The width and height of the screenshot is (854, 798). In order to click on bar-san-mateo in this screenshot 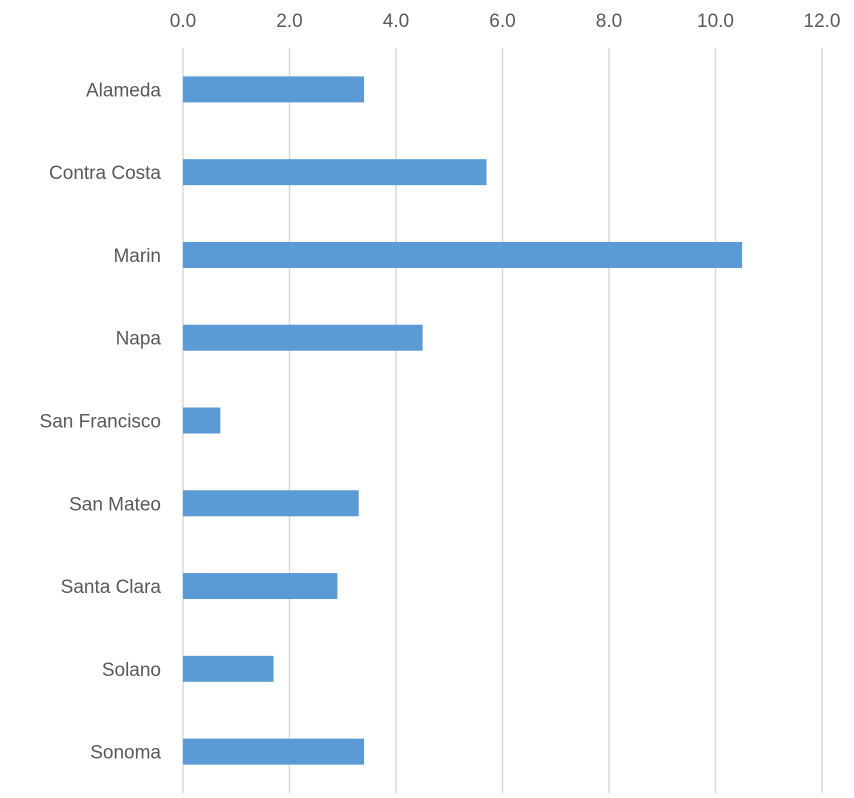, I will do `click(271, 503)`.